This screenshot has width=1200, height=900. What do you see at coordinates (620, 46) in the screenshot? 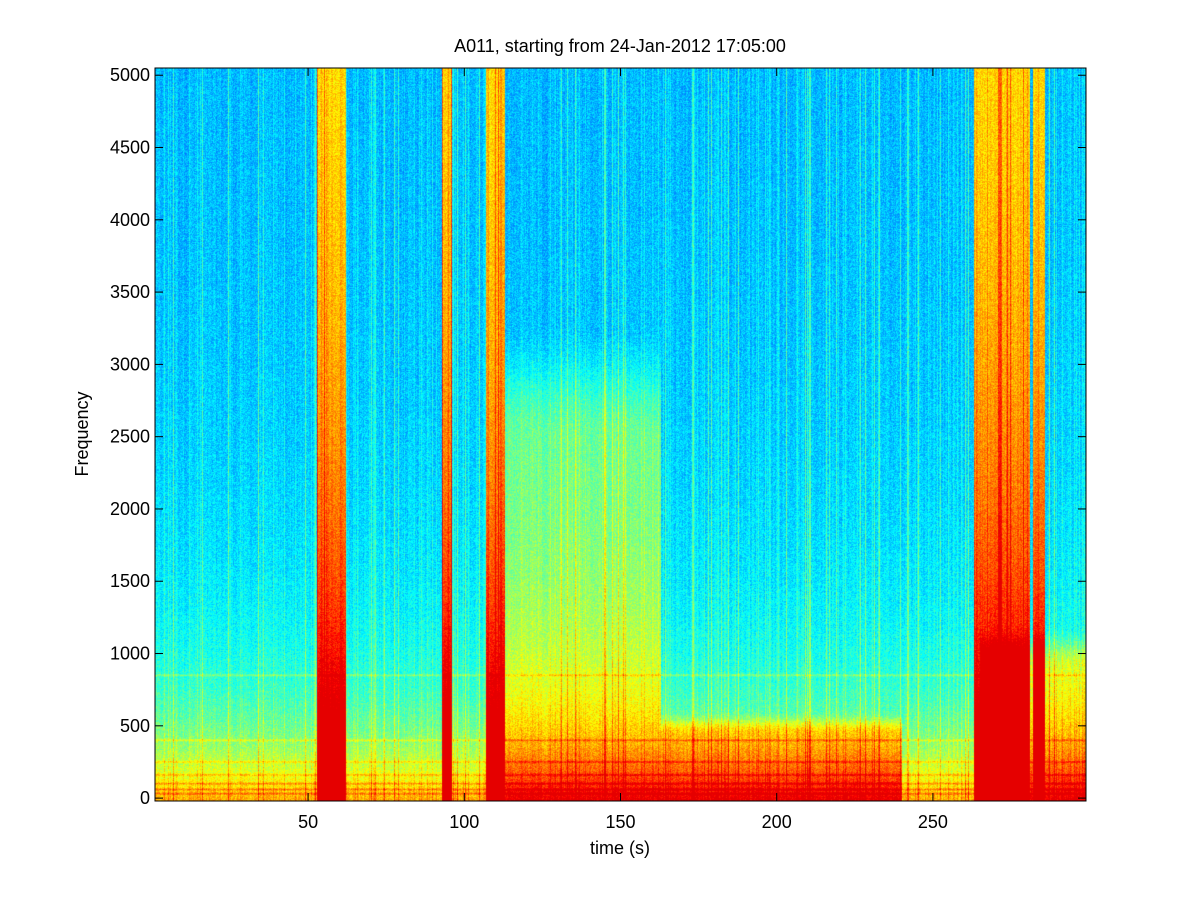
I see `chart-title: A011, starting from 24-Jan-2012 17:05:00` at bounding box center [620, 46].